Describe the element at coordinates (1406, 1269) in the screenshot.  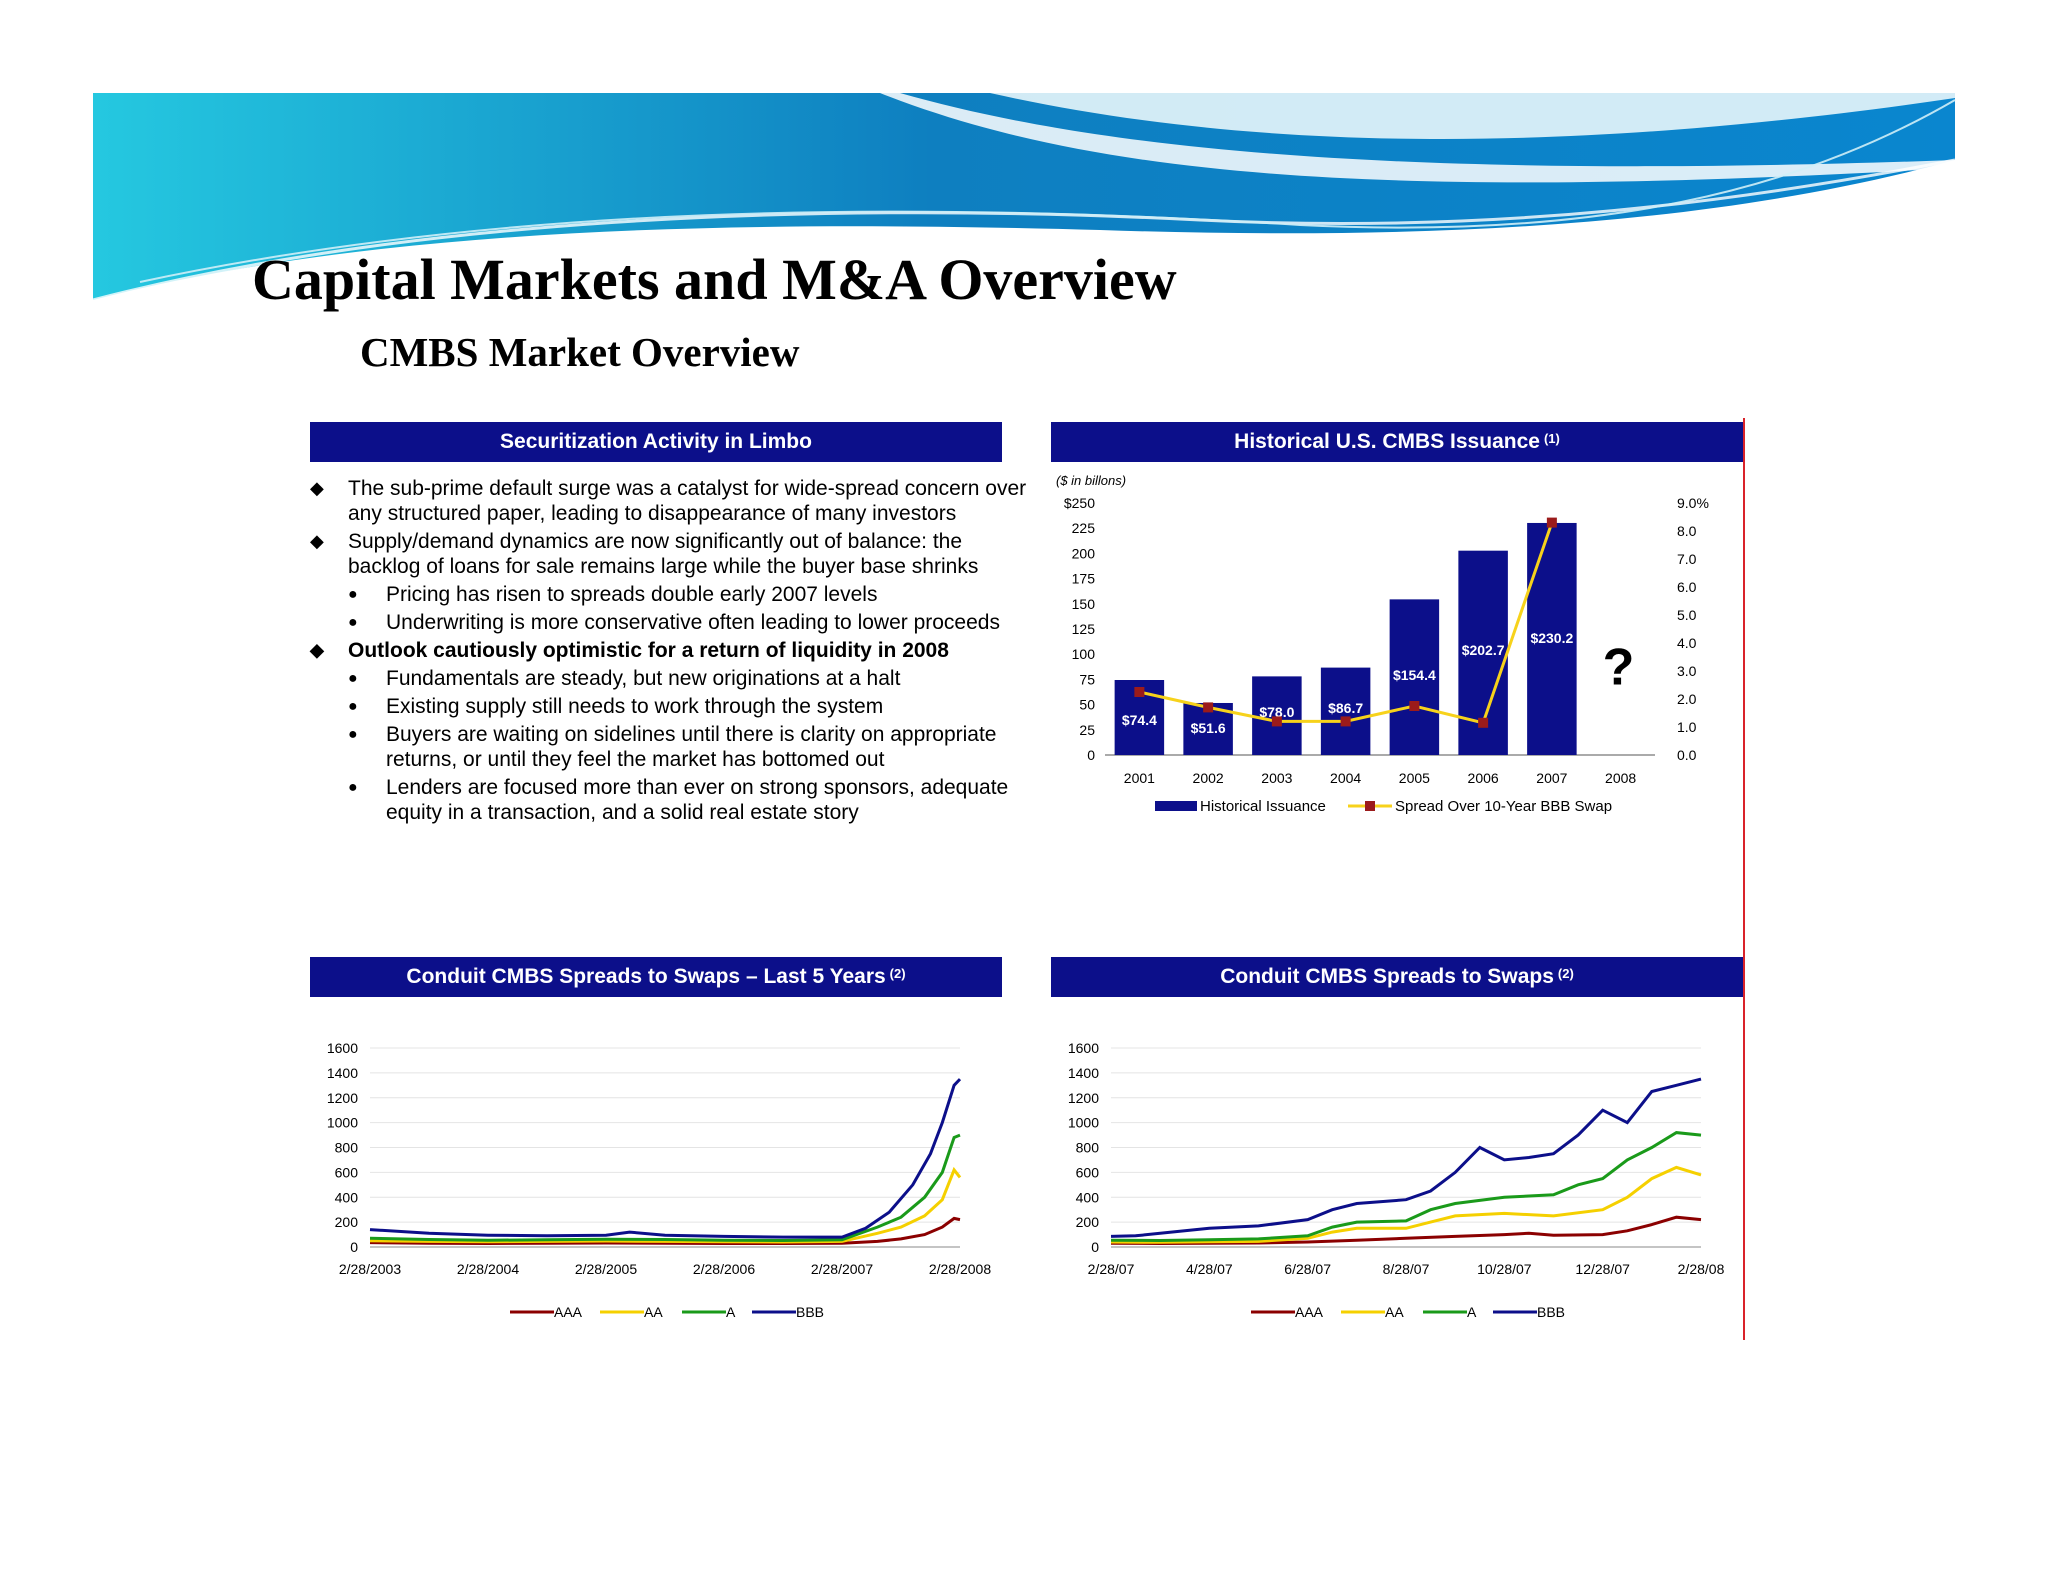
I see `x-tick-label: 8/28/07` at that location.